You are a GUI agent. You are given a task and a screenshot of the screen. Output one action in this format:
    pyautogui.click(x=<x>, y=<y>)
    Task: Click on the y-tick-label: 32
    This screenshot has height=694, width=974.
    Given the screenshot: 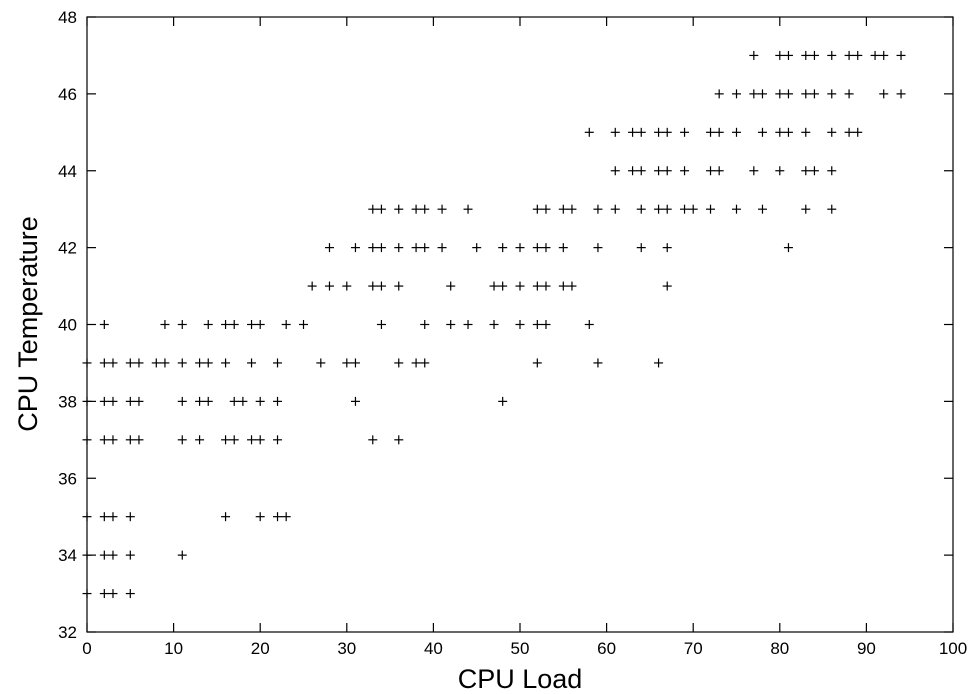 What is the action you would take?
    pyautogui.click(x=67, y=632)
    